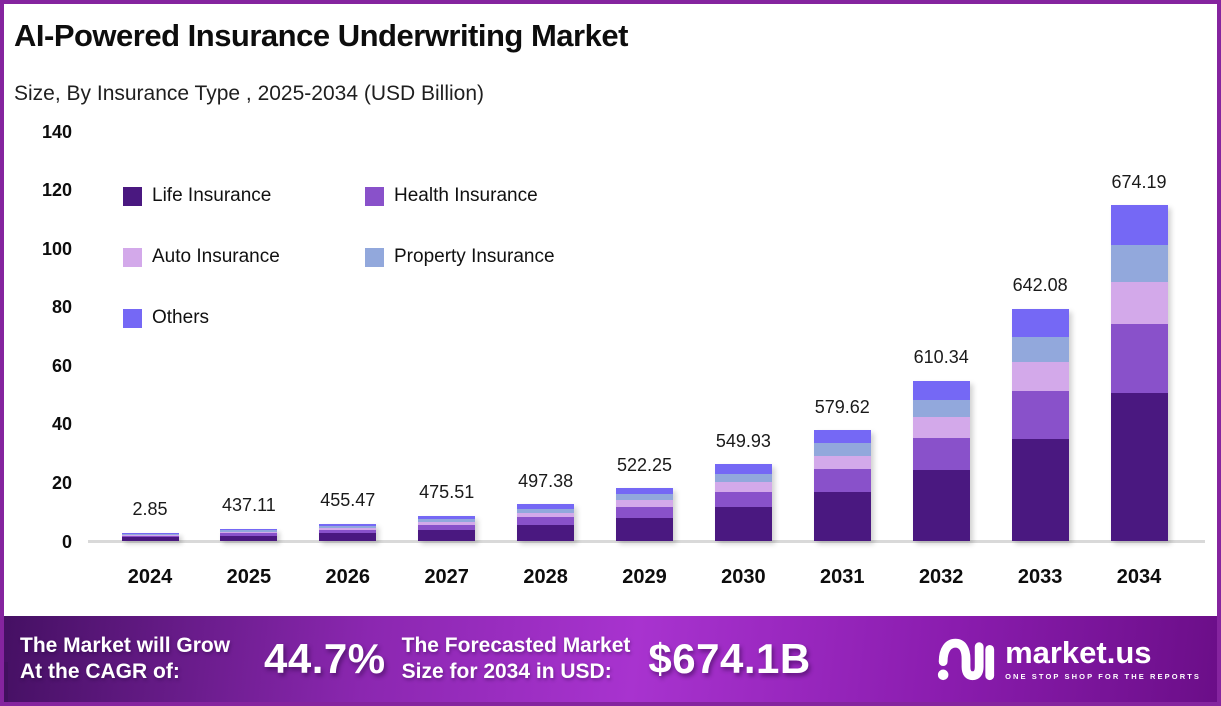 The width and height of the screenshot is (1221, 706). I want to click on x-axis-tick-label: 2025, so click(249, 577).